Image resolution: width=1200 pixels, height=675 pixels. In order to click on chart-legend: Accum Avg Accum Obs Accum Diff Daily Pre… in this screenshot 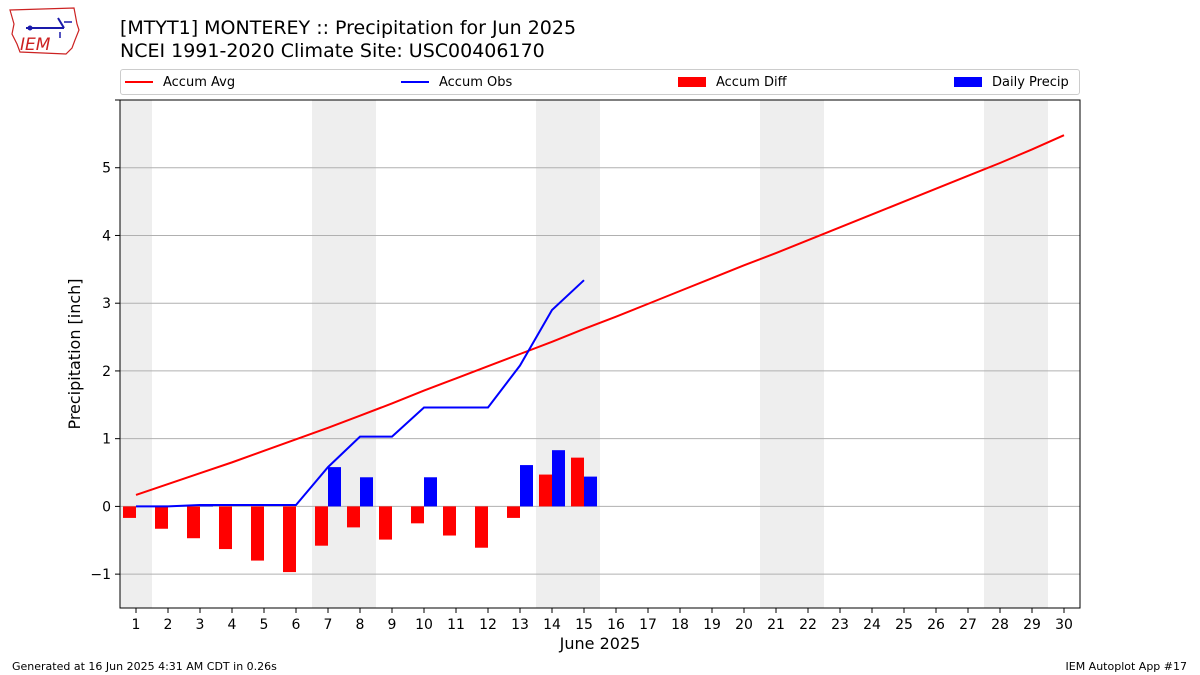, I will do `click(600, 82)`.